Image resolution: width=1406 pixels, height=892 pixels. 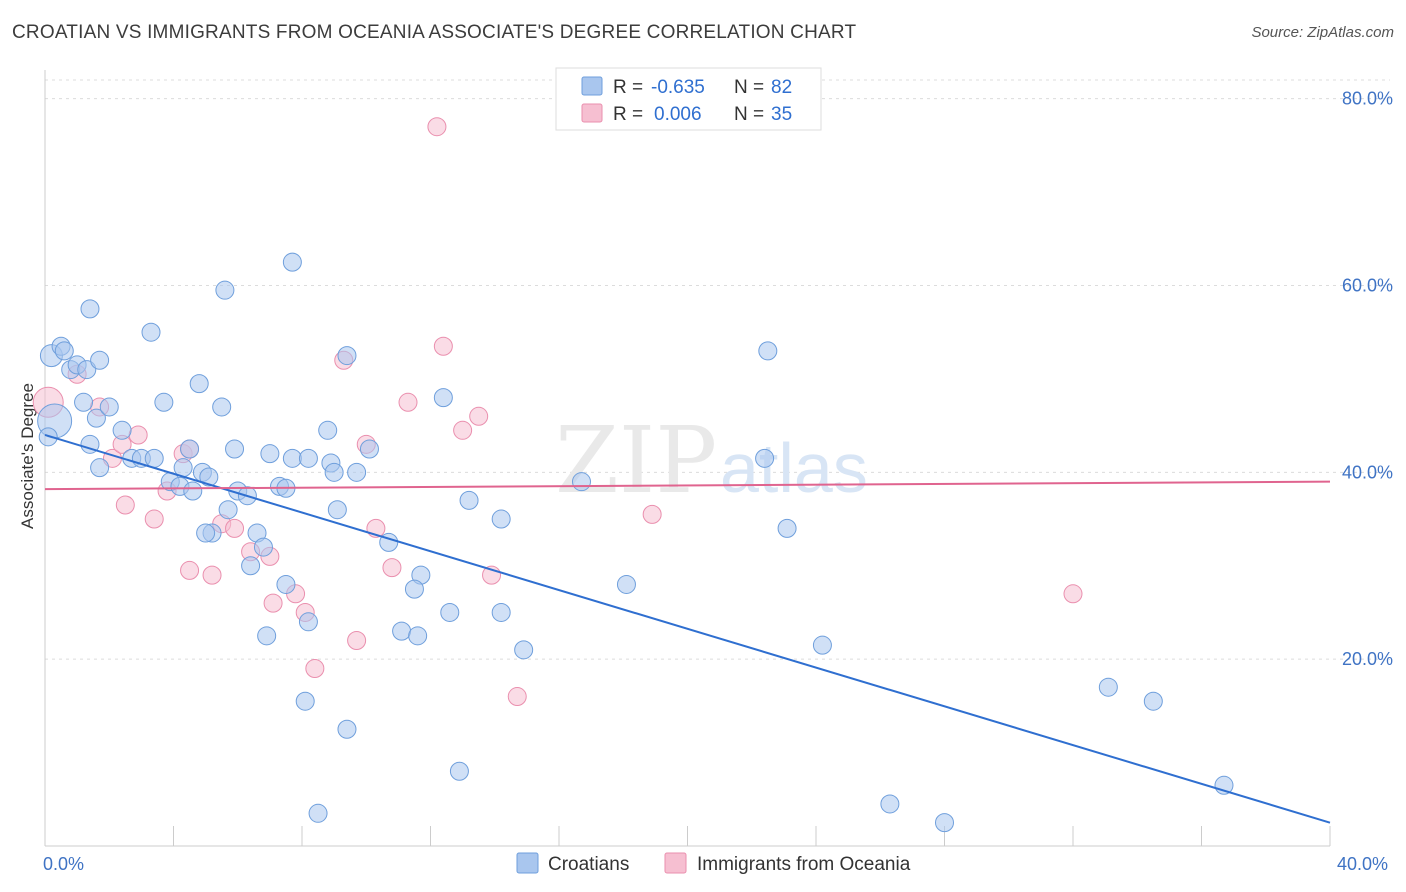 I want to click on y-tick-label: 20.0%, so click(x=1367, y=659).